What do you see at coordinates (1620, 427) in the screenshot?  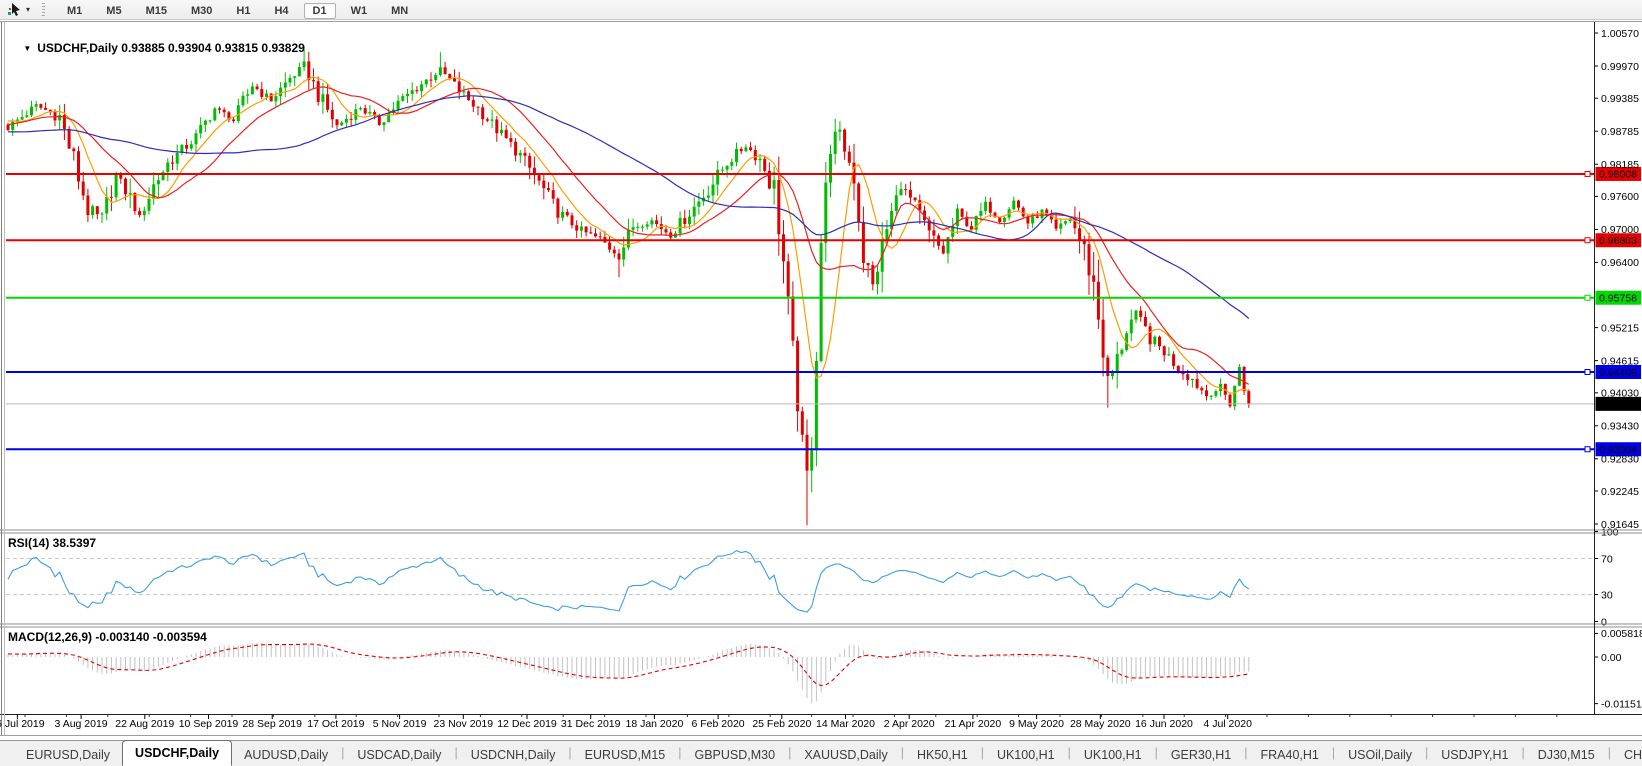 I see `y-axis-tick-label: 0.93430` at bounding box center [1620, 427].